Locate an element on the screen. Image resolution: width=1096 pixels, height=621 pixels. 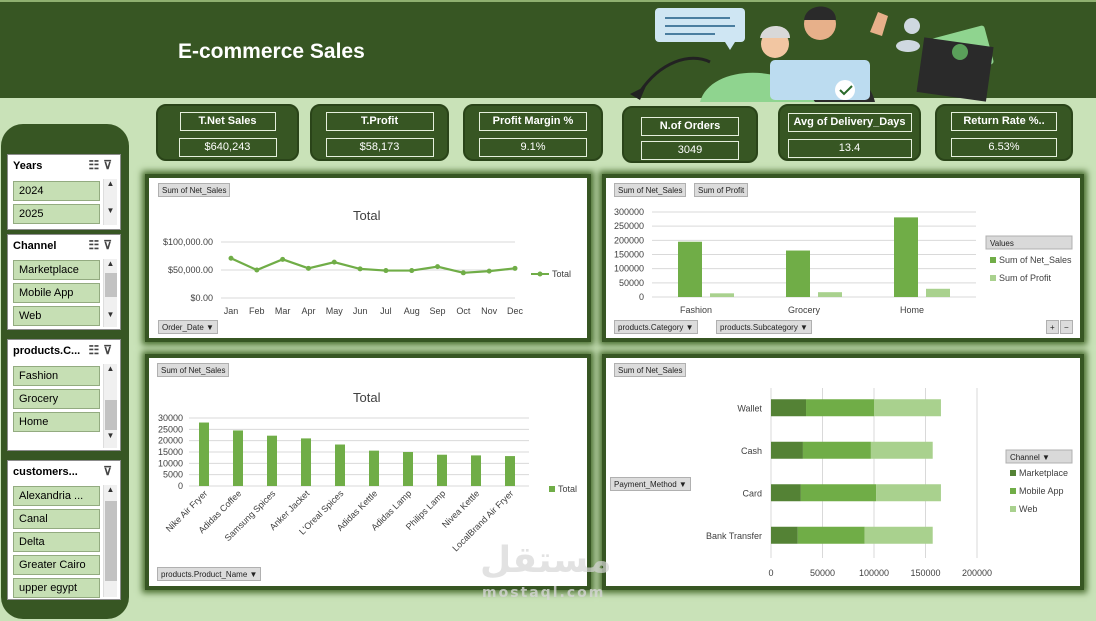
axis-filter-button: products.Product_Name ▼ is located at coordinates (209, 574).